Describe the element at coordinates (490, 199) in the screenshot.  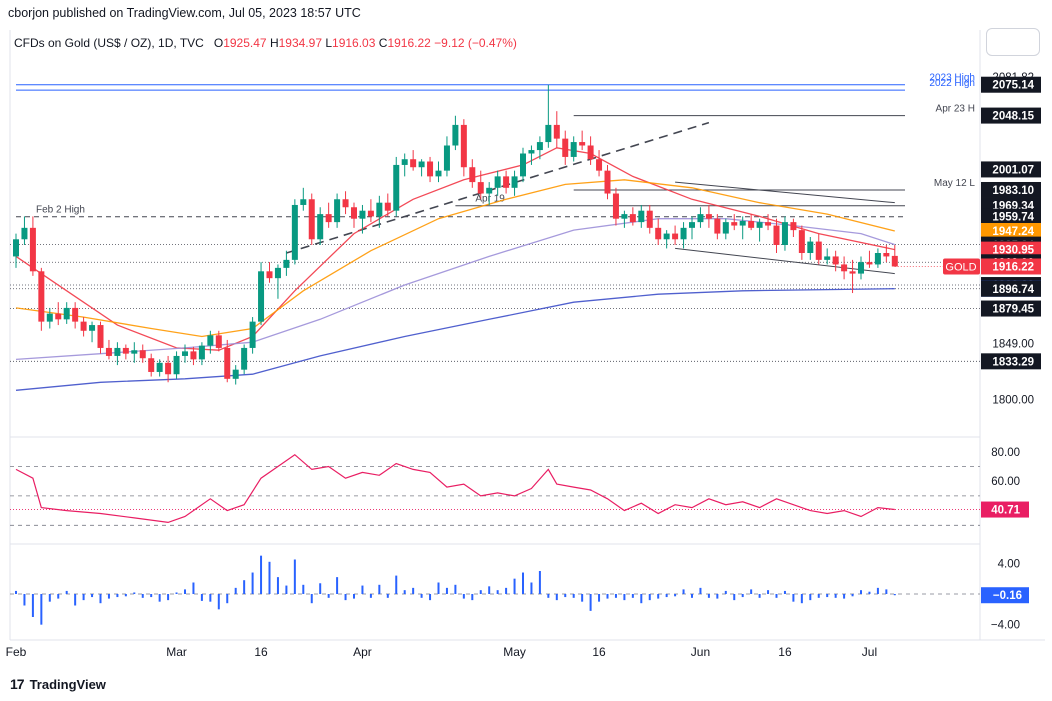
I see `annotation-label: Apr 19` at that location.